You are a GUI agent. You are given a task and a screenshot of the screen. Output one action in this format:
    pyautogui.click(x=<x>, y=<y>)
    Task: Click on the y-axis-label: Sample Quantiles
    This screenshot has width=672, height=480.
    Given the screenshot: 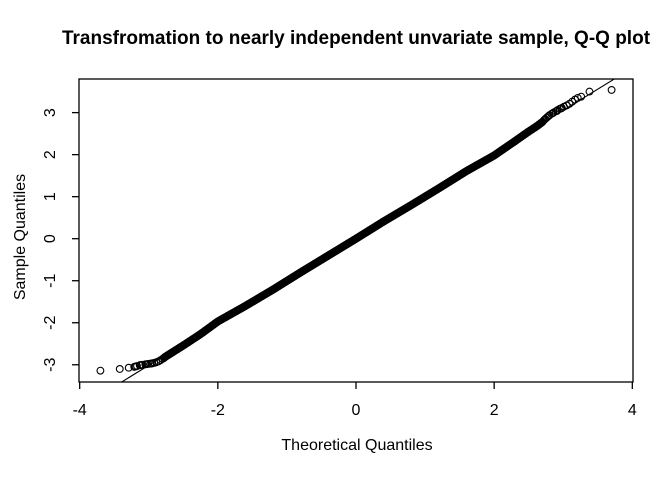 What is the action you would take?
    pyautogui.click(x=20, y=237)
    